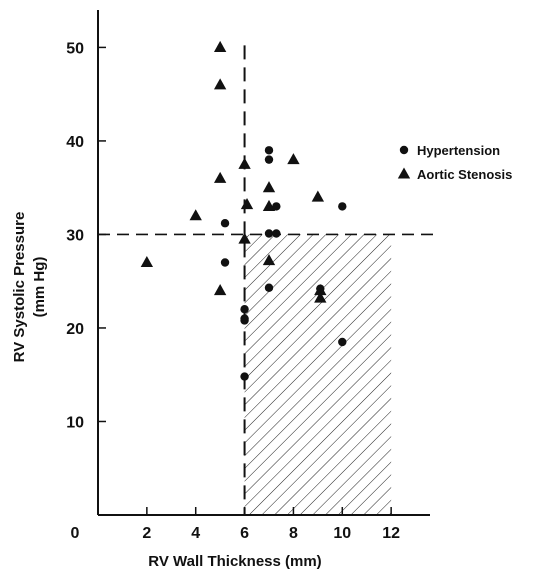  Describe the element at coordinates (458, 150) in the screenshot. I see `legend-label-hypertension: Hypertension` at that location.